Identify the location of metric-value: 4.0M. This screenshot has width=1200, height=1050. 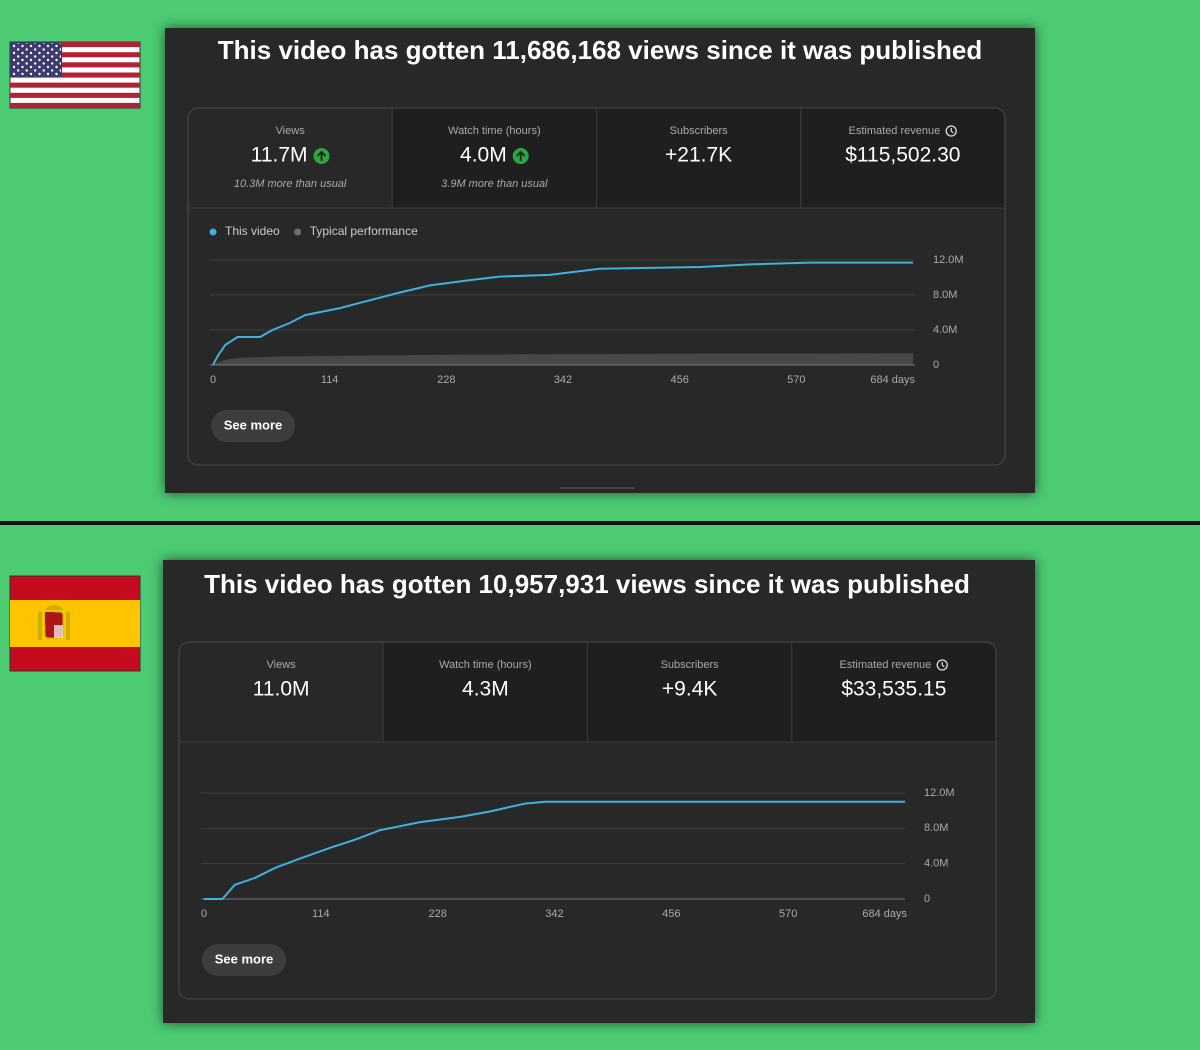
(483, 155).